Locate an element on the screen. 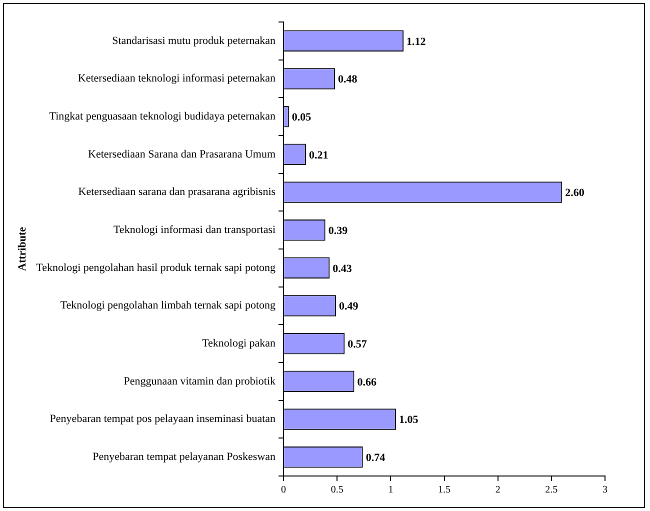 Image resolution: width=650 pixels, height=511 pixels. data-label: 0.43 is located at coordinates (342, 268).